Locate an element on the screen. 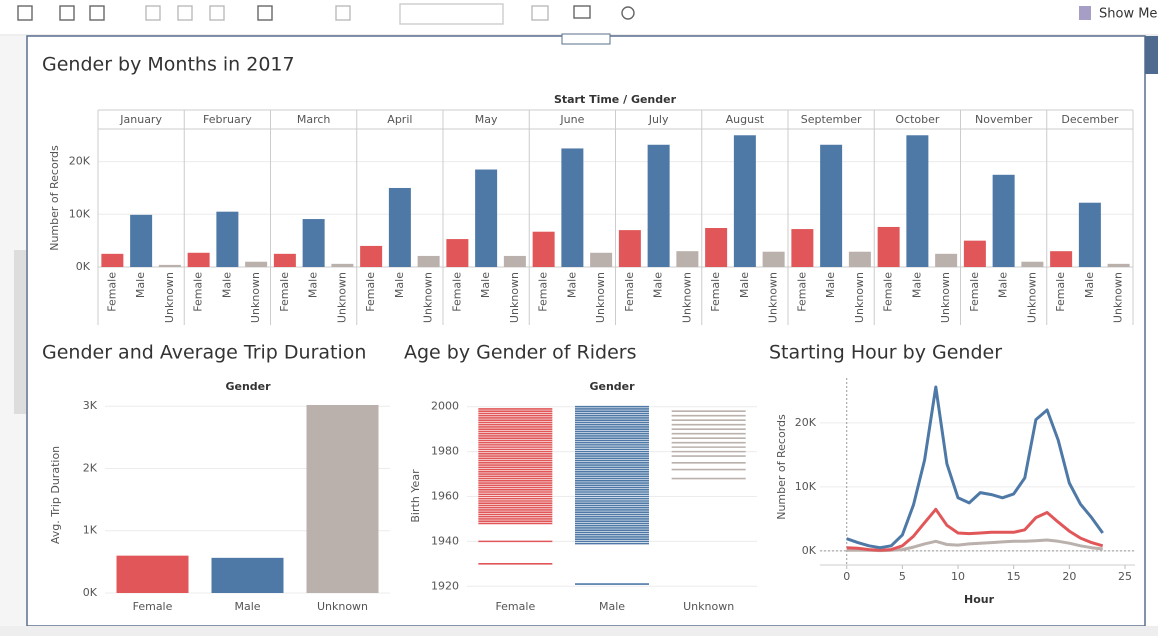 Image resolution: width=1158 pixels, height=636 pixels. month-header: October is located at coordinates (917, 119).